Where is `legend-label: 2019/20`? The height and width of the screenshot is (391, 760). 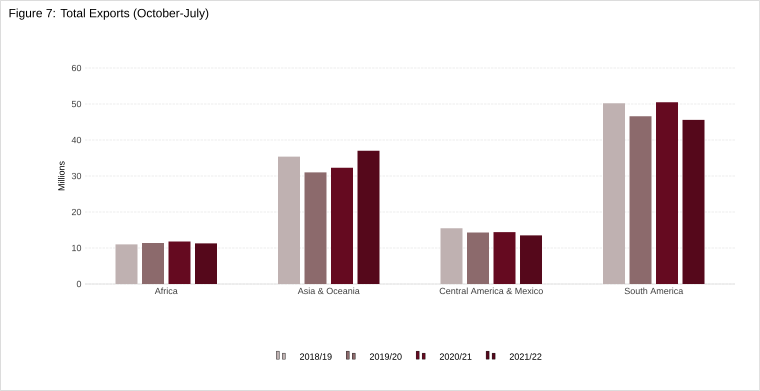 legend-label: 2019/20 is located at coordinates (386, 356).